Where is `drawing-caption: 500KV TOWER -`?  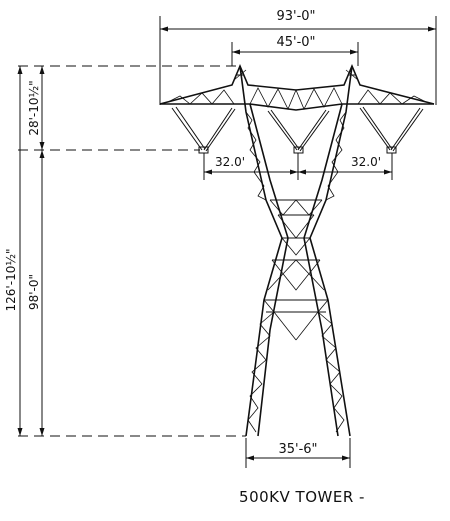
drawing-caption: 500KV TOWER - is located at coordinates (302, 497).